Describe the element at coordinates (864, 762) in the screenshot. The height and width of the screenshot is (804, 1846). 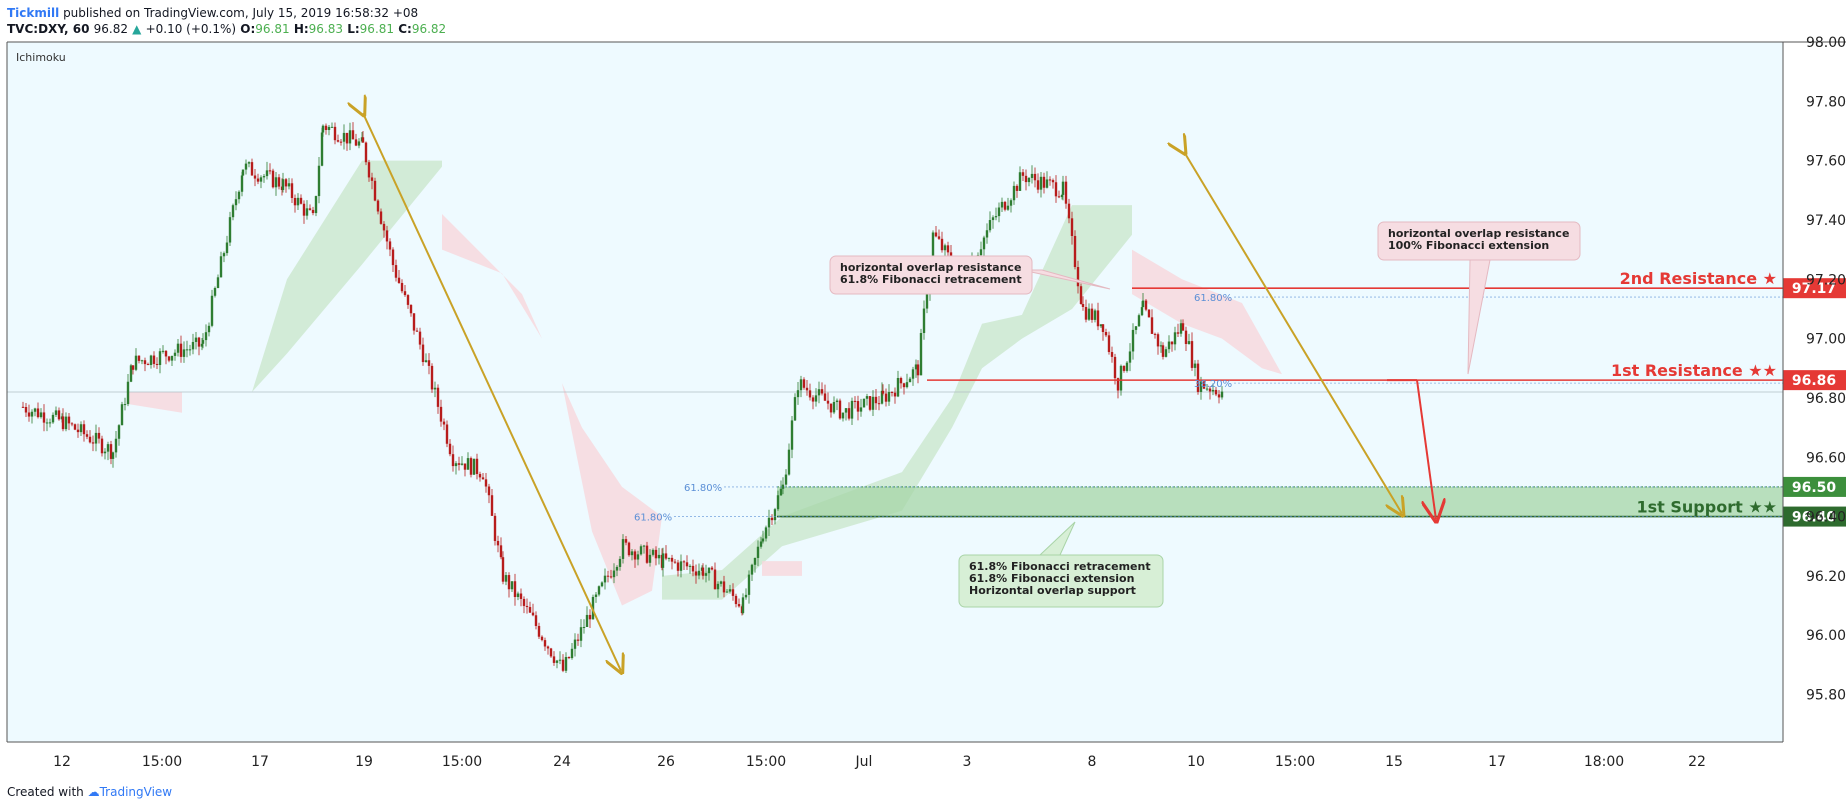
I see `x-tick-label: Jul` at that location.